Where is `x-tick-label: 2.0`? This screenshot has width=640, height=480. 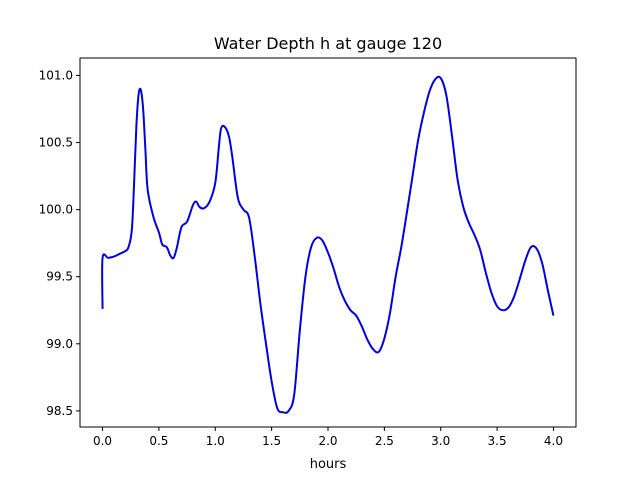 x-tick-label: 2.0 is located at coordinates (327, 441).